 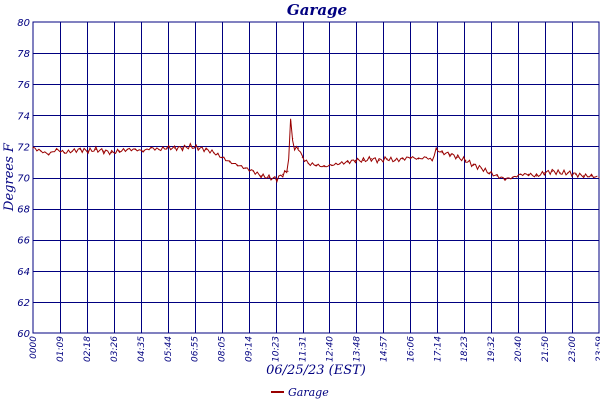 I want to click on x-tick-label: 10:23, so click(x=277, y=349).